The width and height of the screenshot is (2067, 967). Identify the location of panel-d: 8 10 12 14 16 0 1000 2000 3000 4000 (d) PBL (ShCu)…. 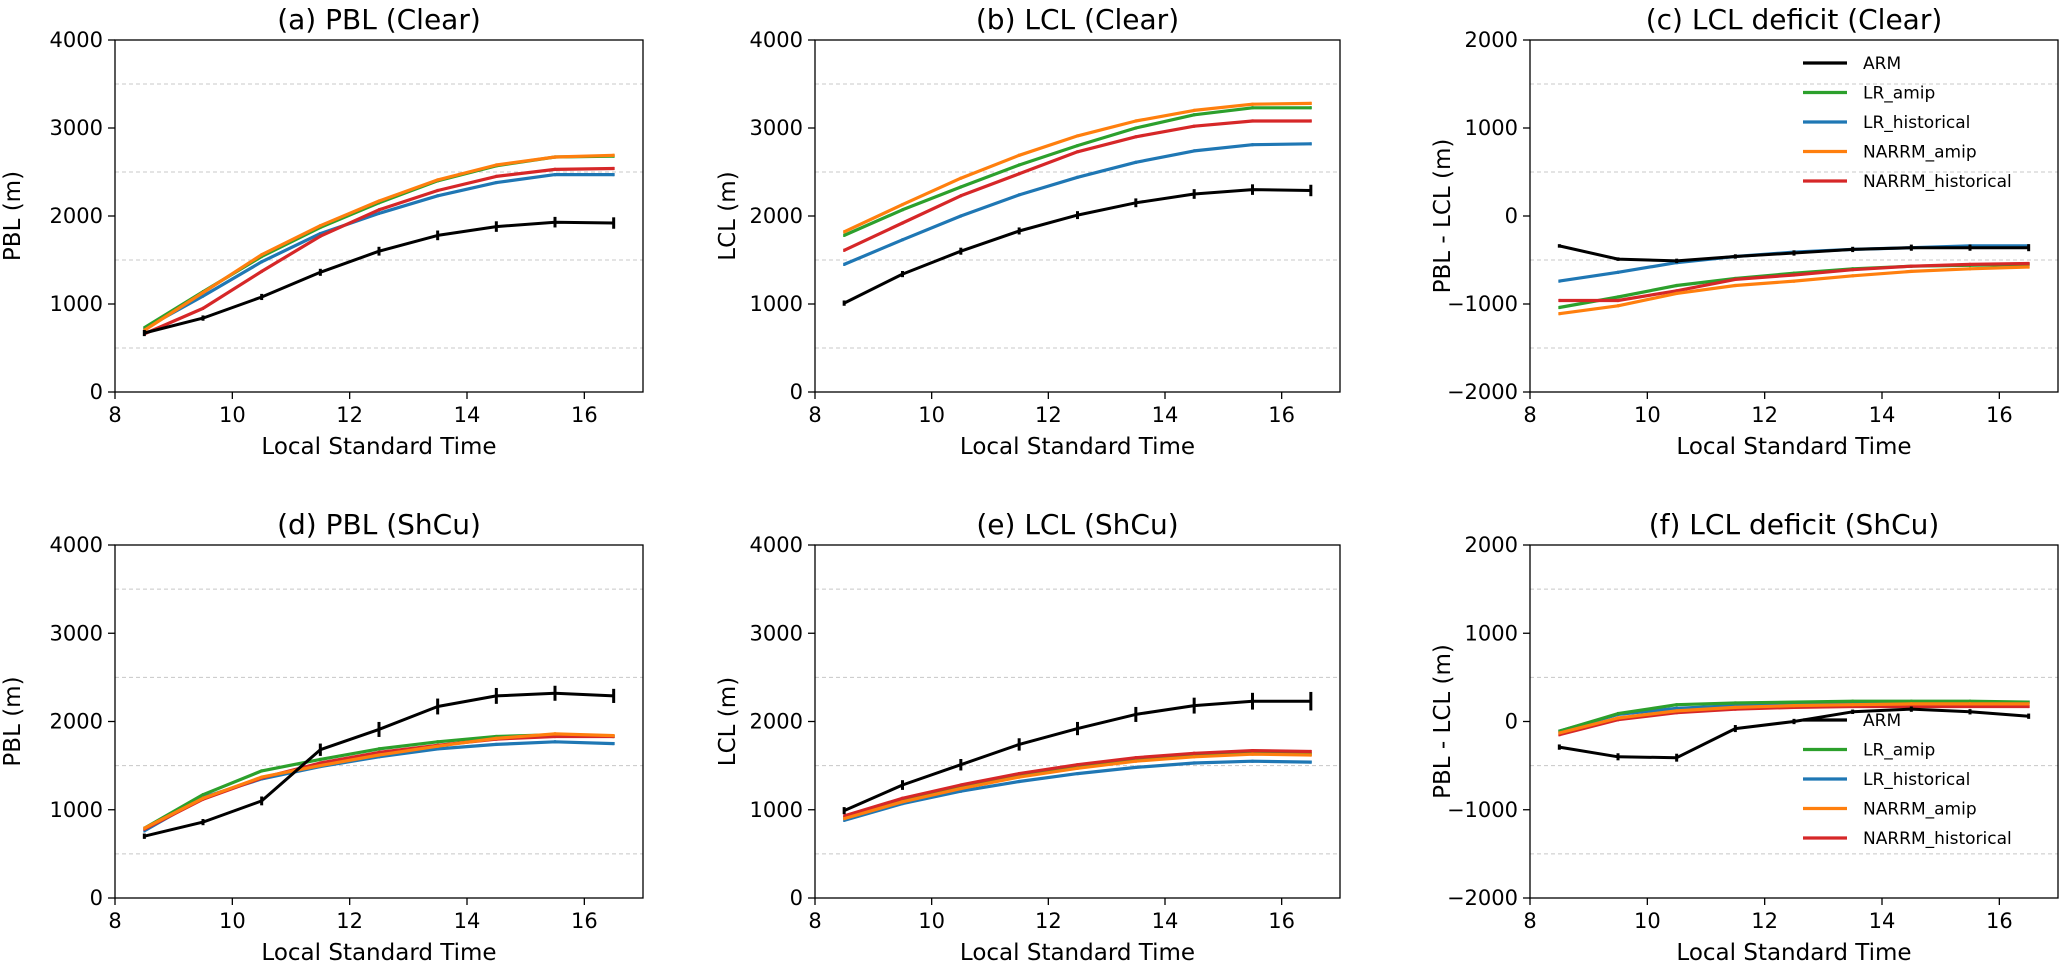
(322, 737).